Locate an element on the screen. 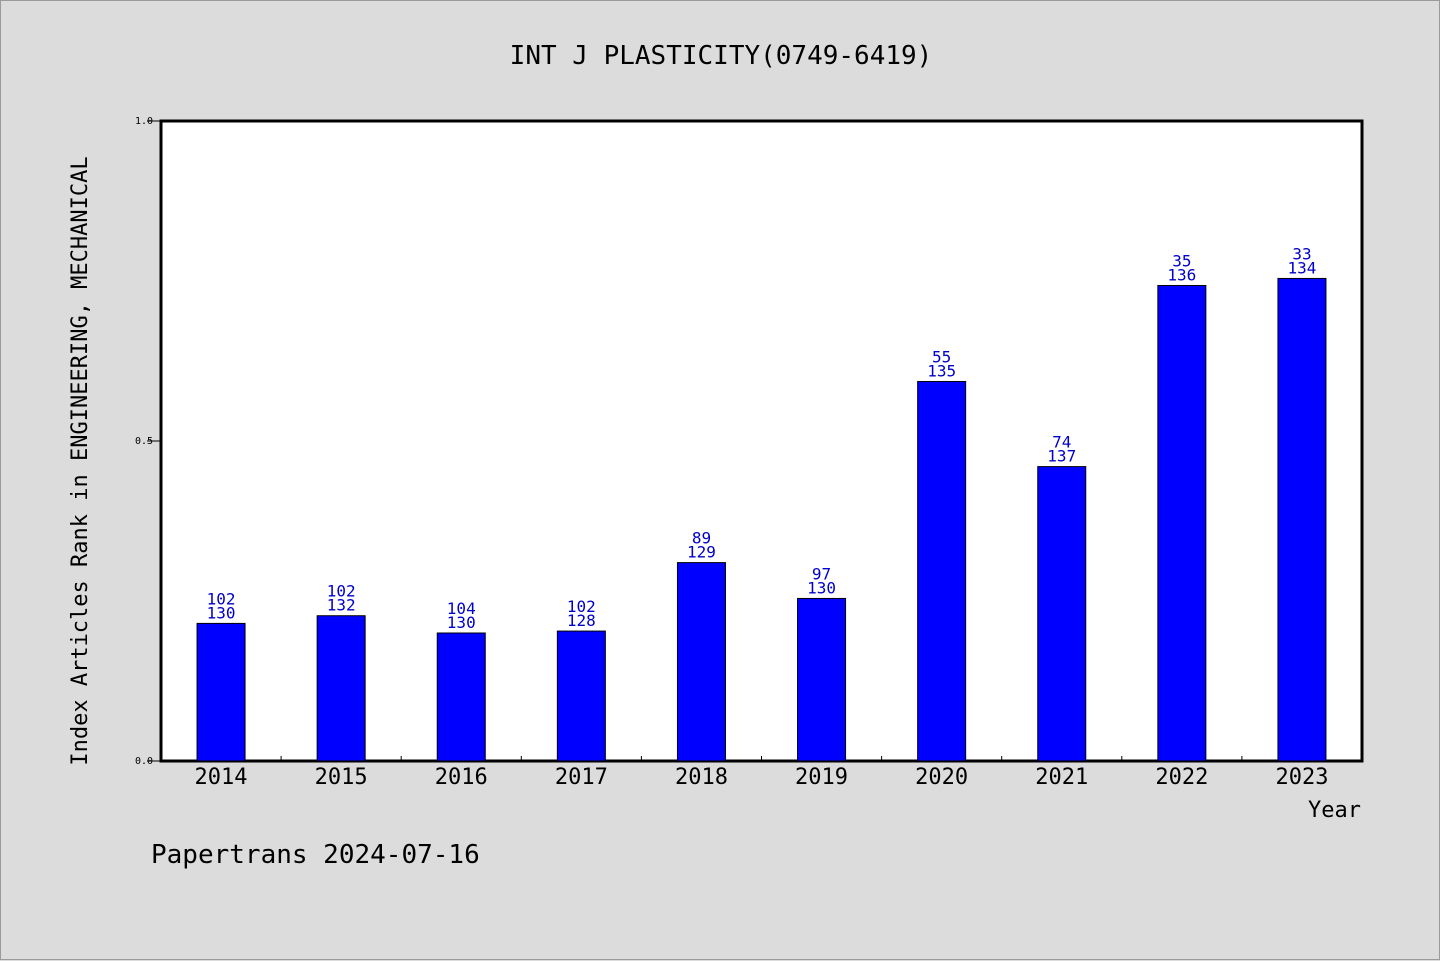 Image resolution: width=1440 pixels, height=961 pixels. x-tick-label: 2016 is located at coordinates (461, 777).